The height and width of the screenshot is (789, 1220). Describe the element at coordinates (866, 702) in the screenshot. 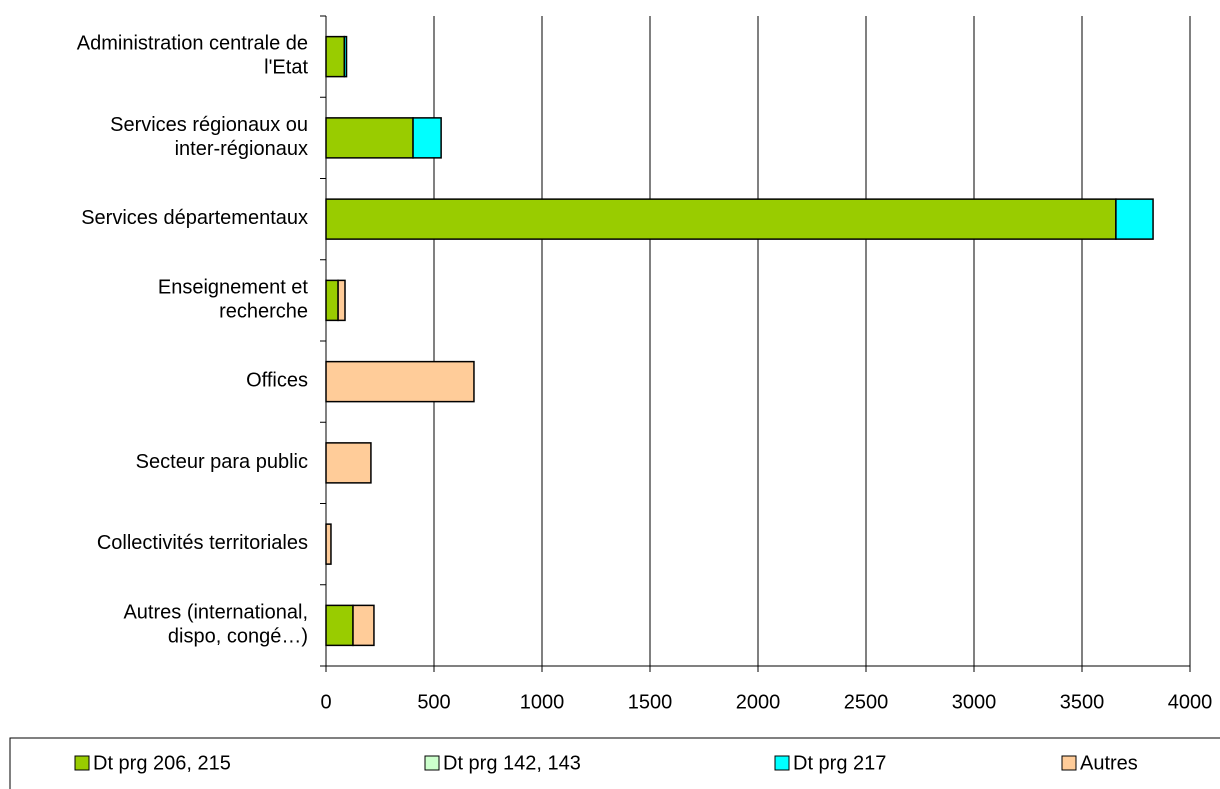

I see `x-tick-label: 2500` at that location.